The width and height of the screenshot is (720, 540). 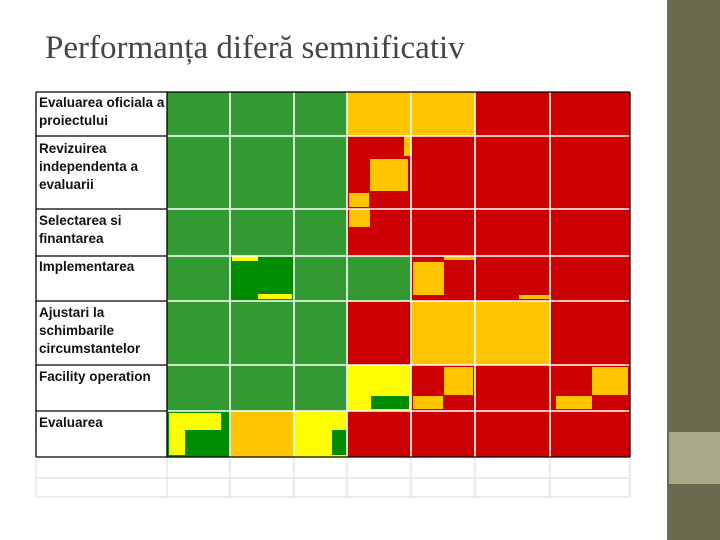 What do you see at coordinates (694, 458) in the screenshot?
I see `sidebar-tab` at bounding box center [694, 458].